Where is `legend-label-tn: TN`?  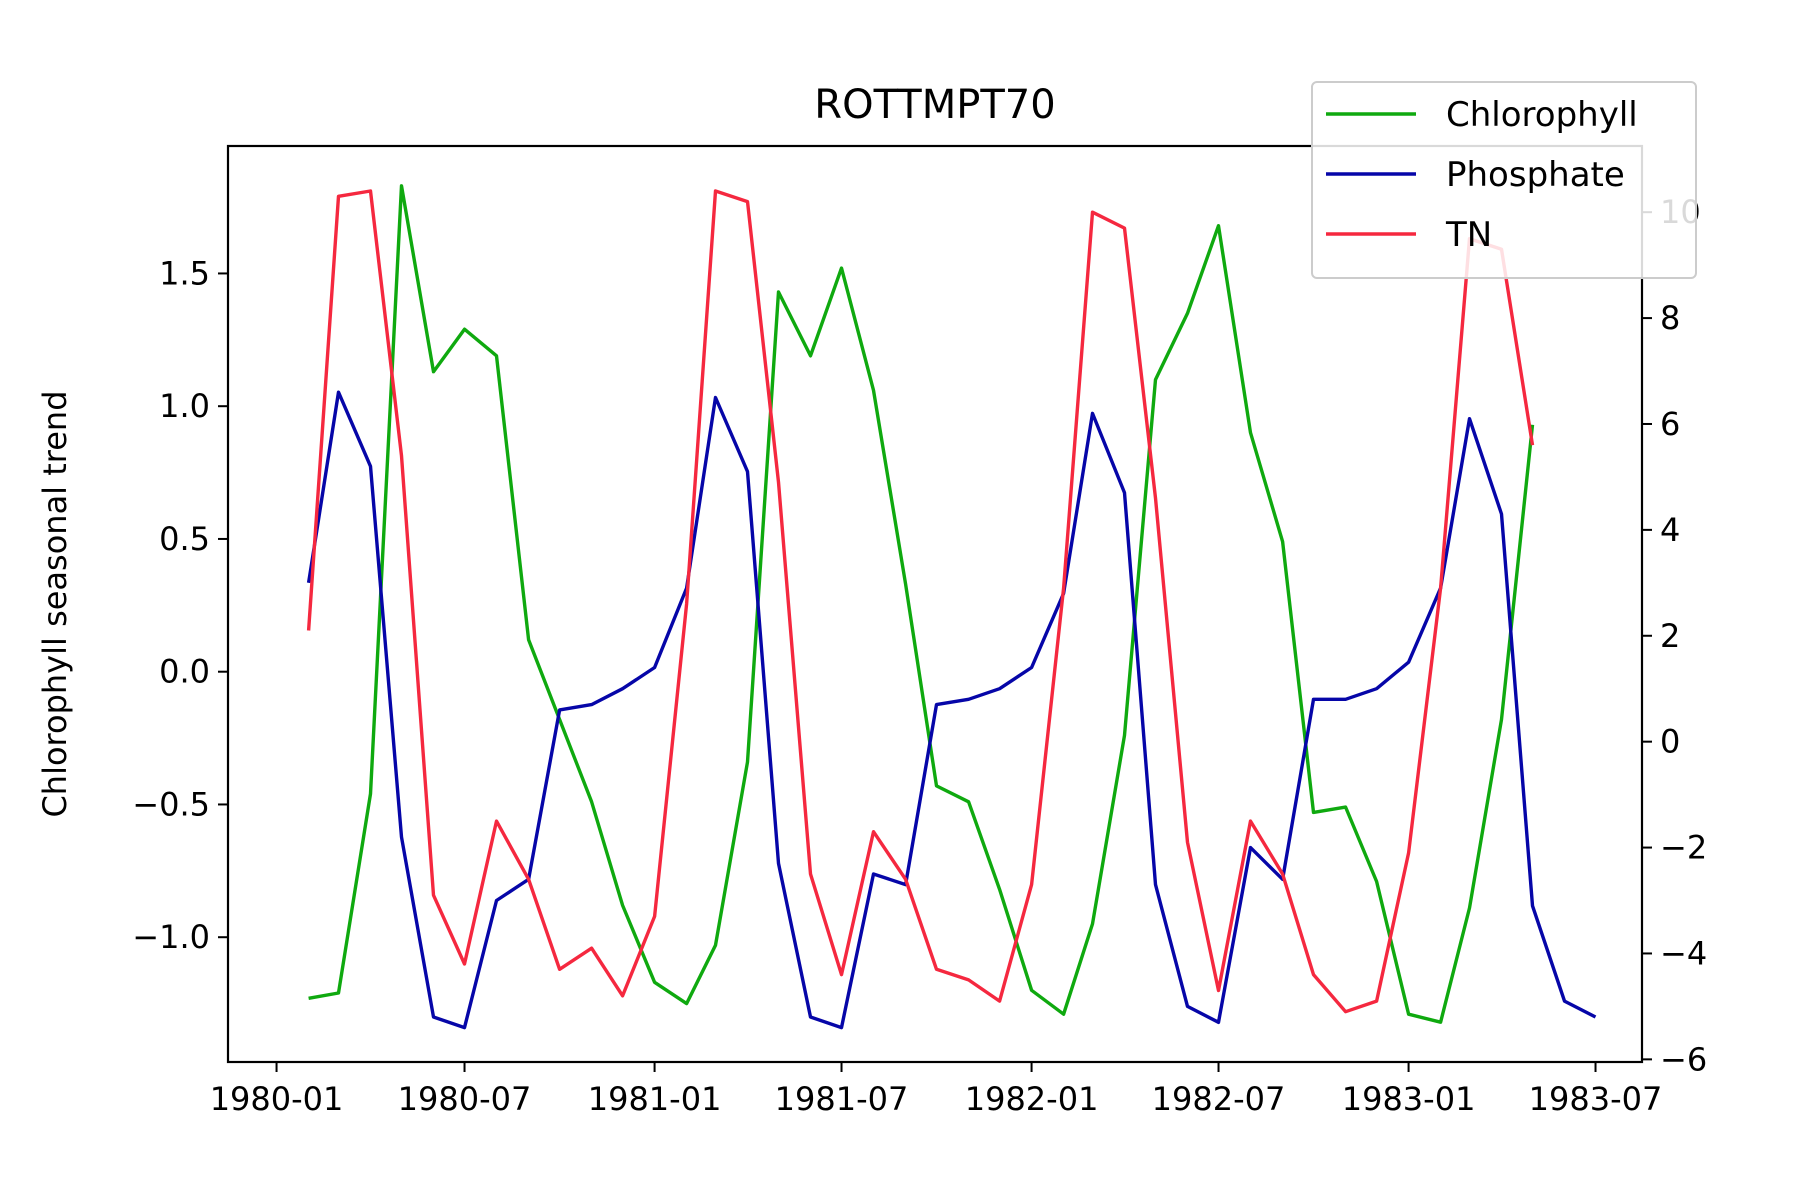
legend-label-tn: TN is located at coordinates (1468, 235).